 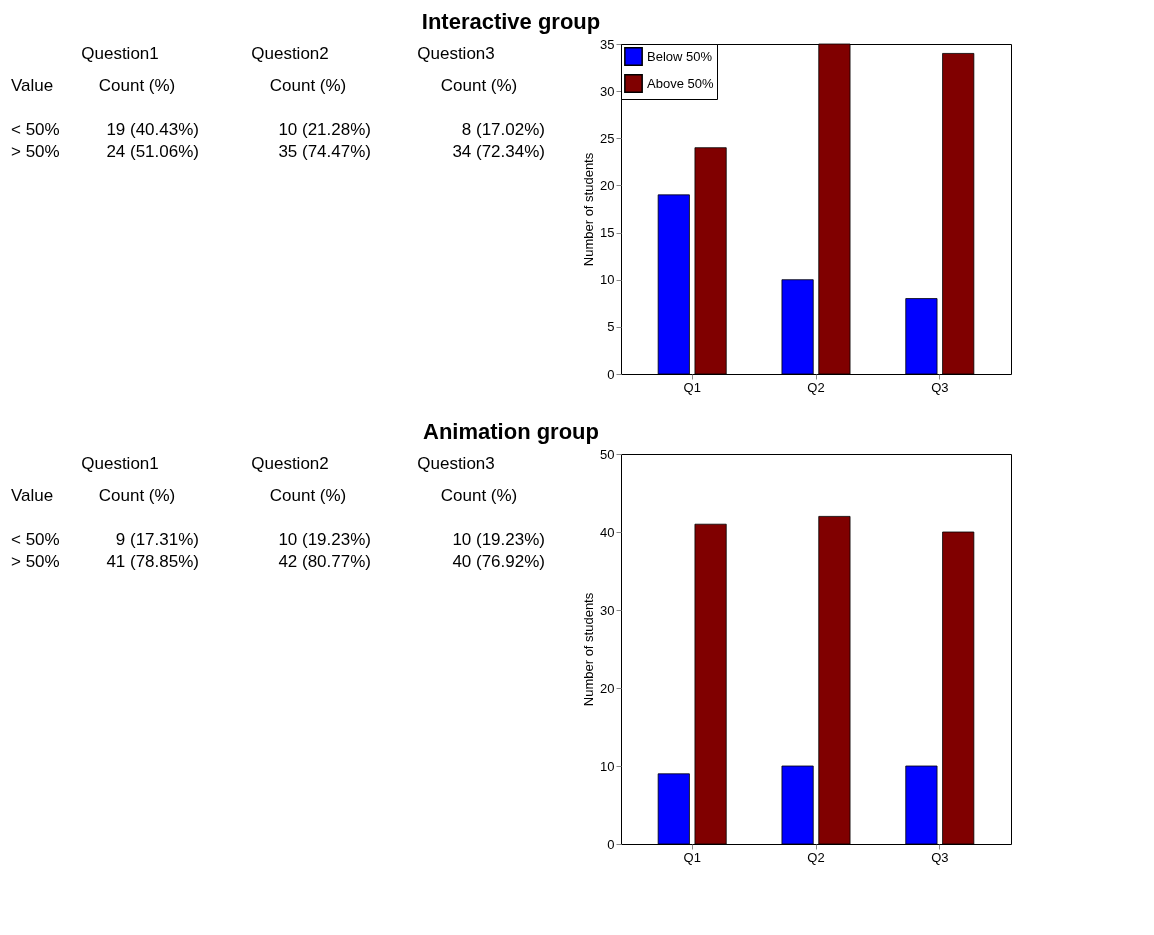 I want to click on chart-title: Animation group, so click(x=511, y=431).